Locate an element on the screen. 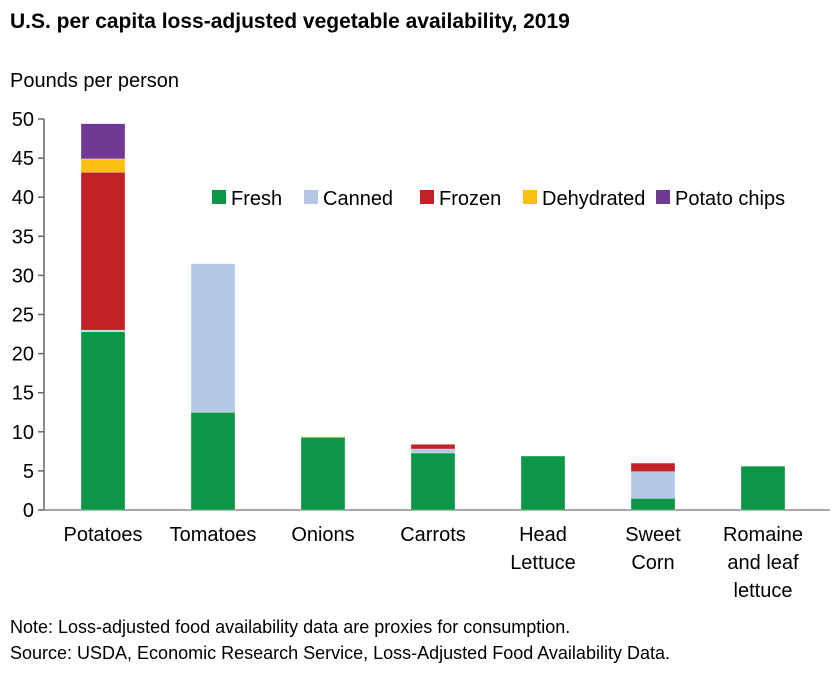  y-tick-label: 35 is located at coordinates (23, 237).